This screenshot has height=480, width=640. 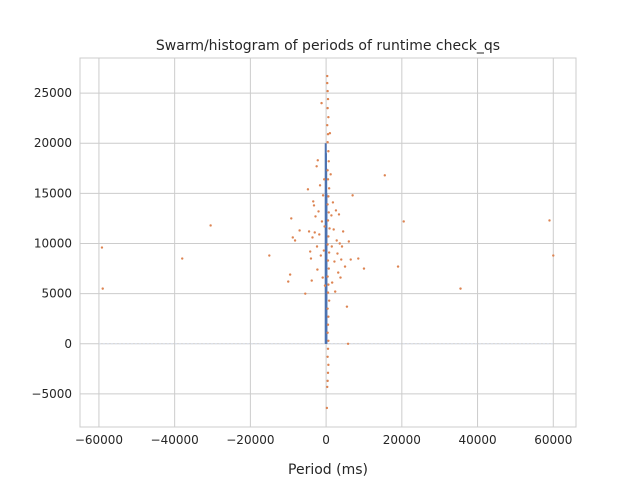 I want to click on histogram-bars, so click(x=326, y=243).